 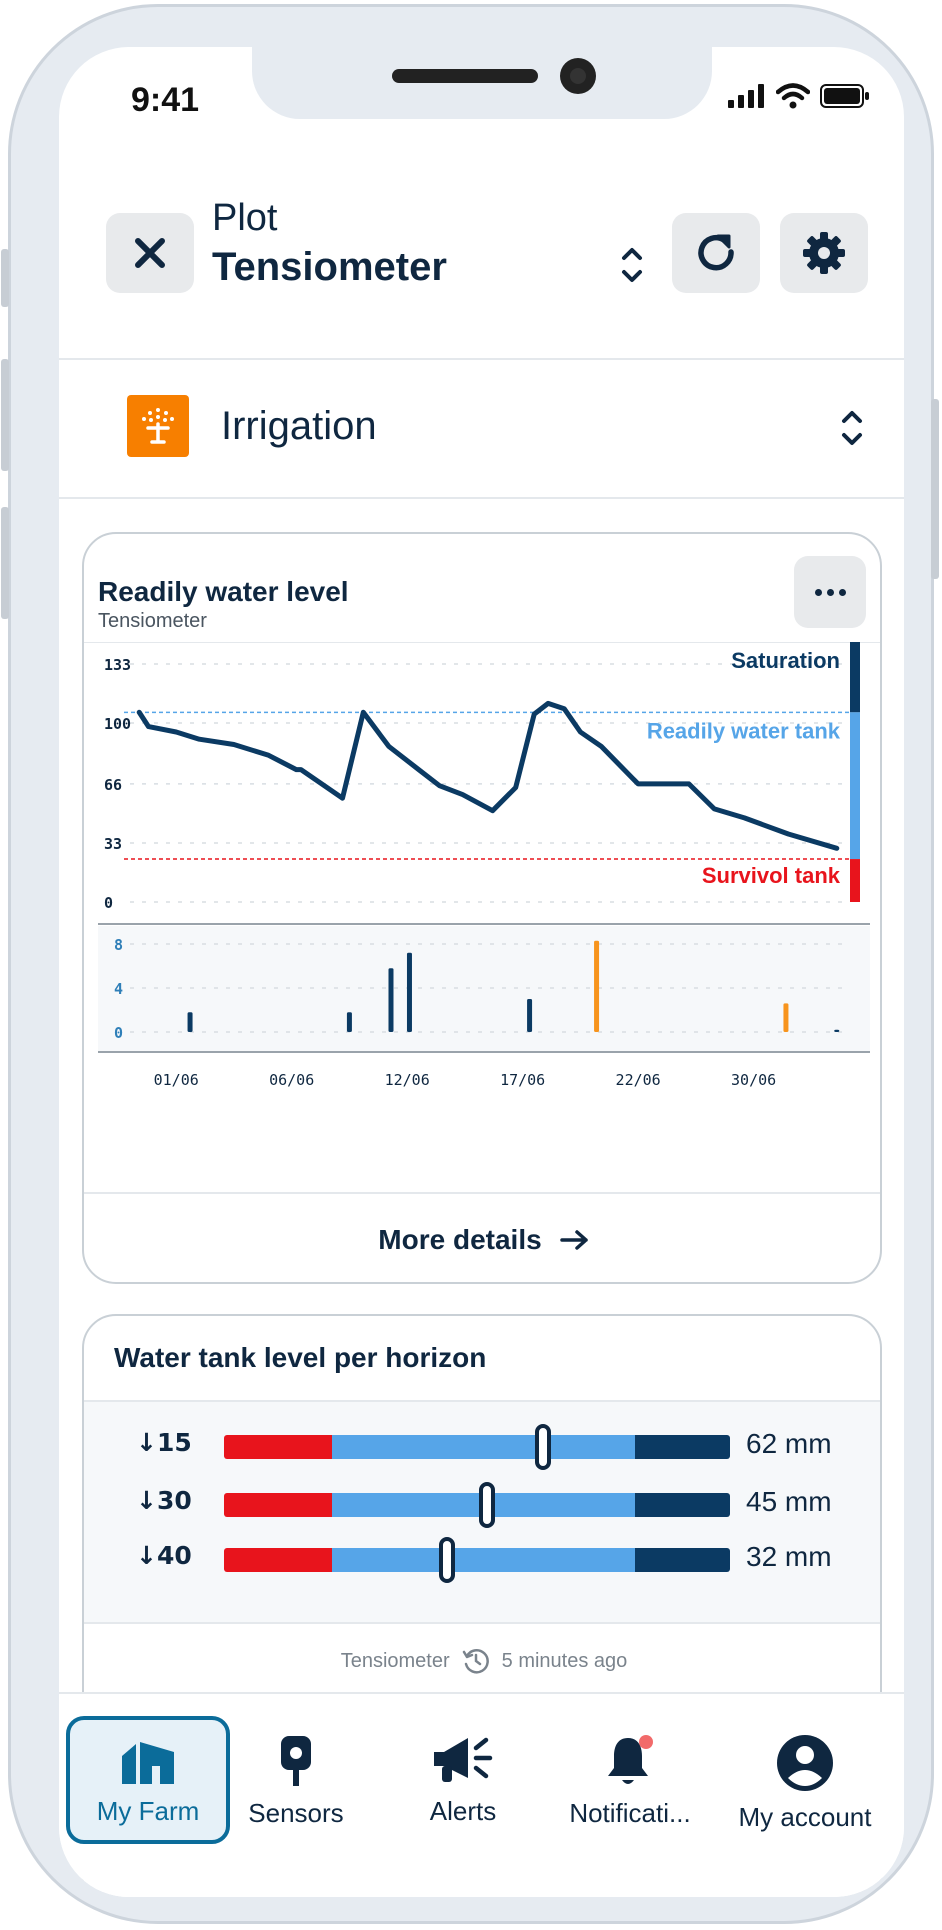 I want to click on settings-button, so click(x=824, y=253).